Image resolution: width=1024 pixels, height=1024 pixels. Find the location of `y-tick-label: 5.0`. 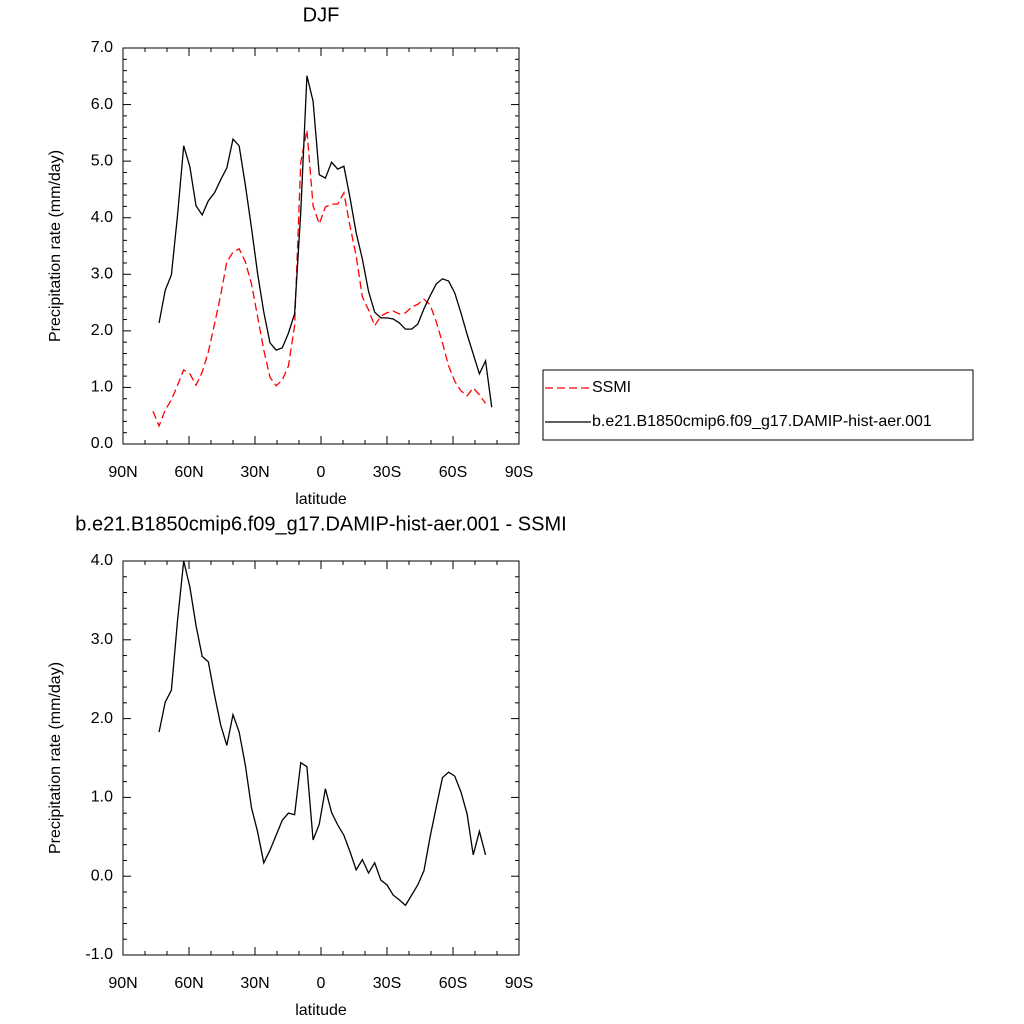

y-tick-label: 5.0 is located at coordinates (102, 160).